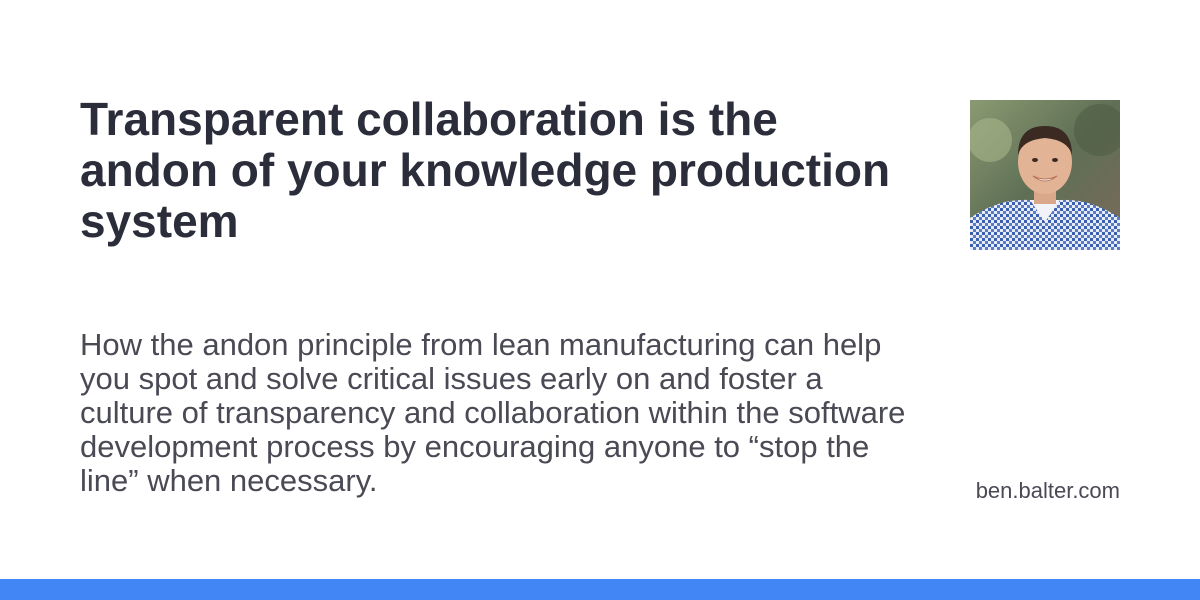 The width and height of the screenshot is (1200, 600). Describe the element at coordinates (1047, 490) in the screenshot. I see `site-url: ben.balter.com` at that location.